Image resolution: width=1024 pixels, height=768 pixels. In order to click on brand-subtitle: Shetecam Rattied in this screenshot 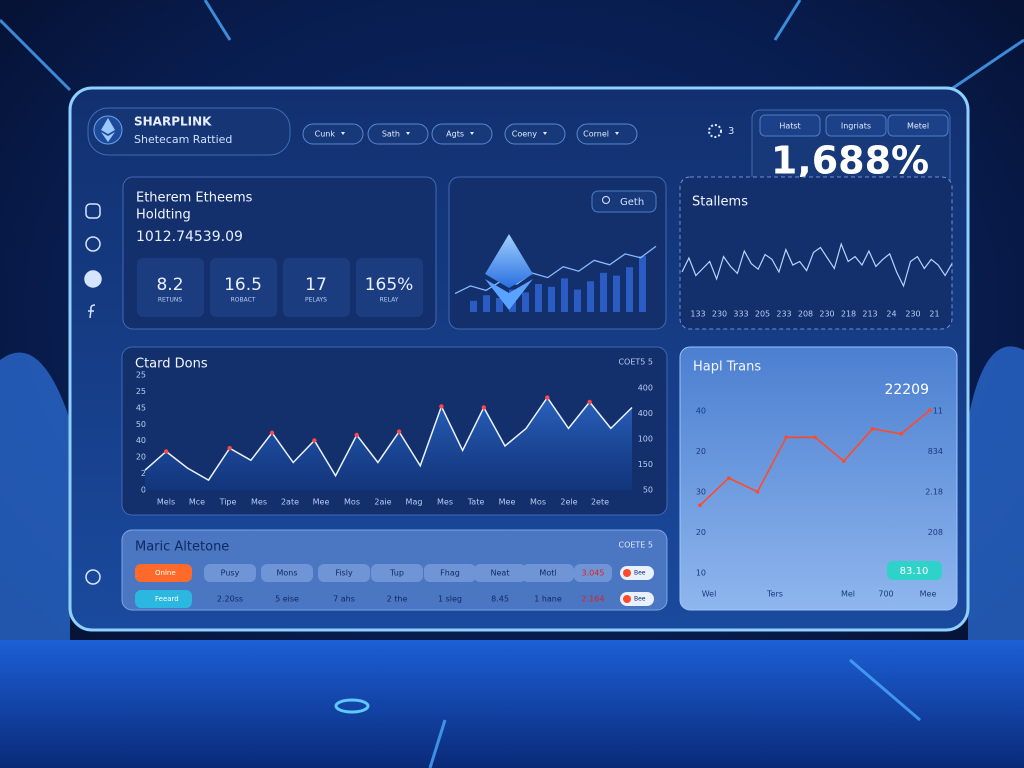, I will do `click(183, 139)`.